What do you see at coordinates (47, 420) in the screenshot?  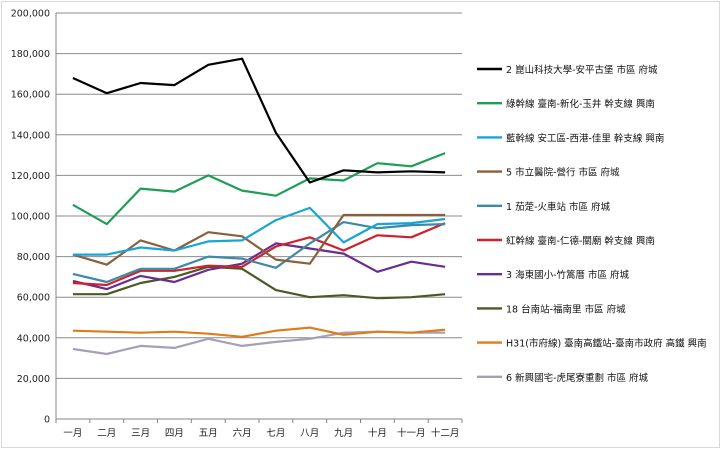 I see `y-tick-label: 0` at bounding box center [47, 420].